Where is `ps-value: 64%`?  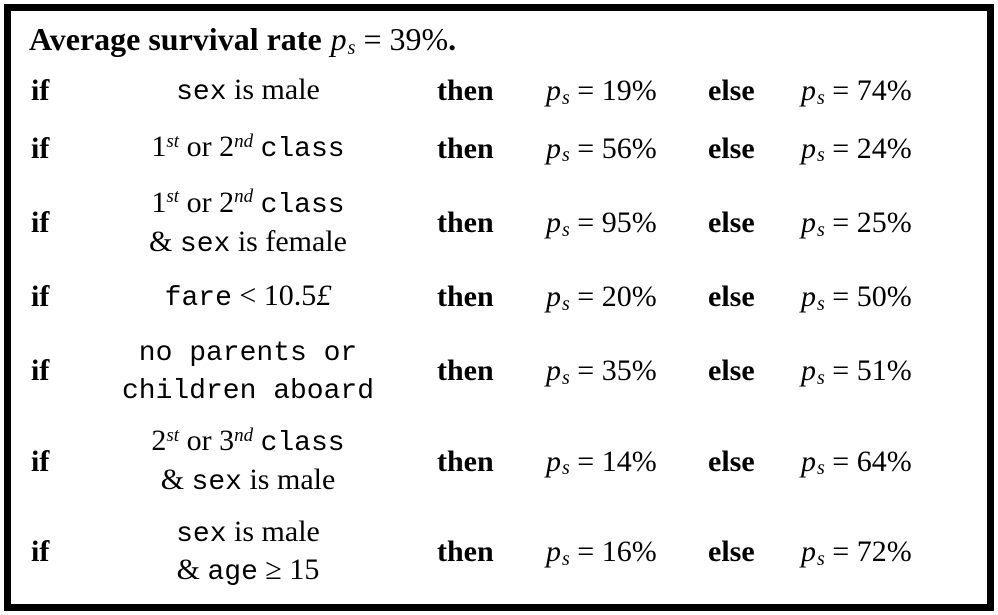
ps-value: 64% is located at coordinates (884, 461).